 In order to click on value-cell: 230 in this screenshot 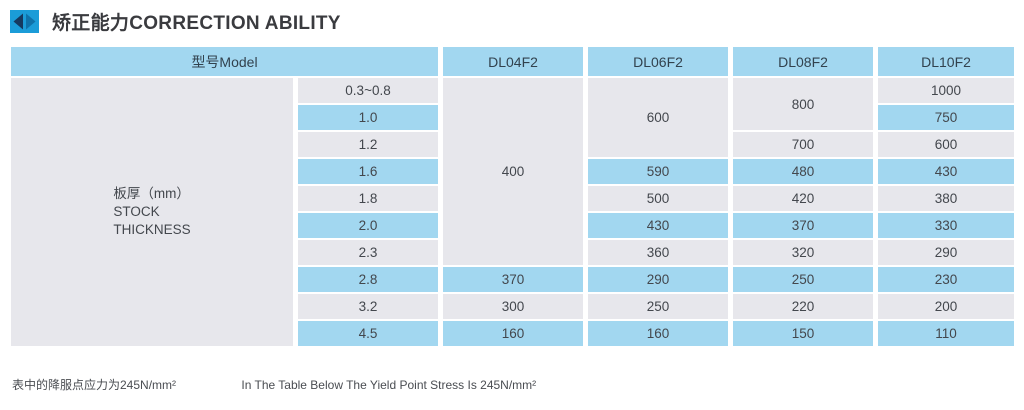, I will do `click(946, 279)`.